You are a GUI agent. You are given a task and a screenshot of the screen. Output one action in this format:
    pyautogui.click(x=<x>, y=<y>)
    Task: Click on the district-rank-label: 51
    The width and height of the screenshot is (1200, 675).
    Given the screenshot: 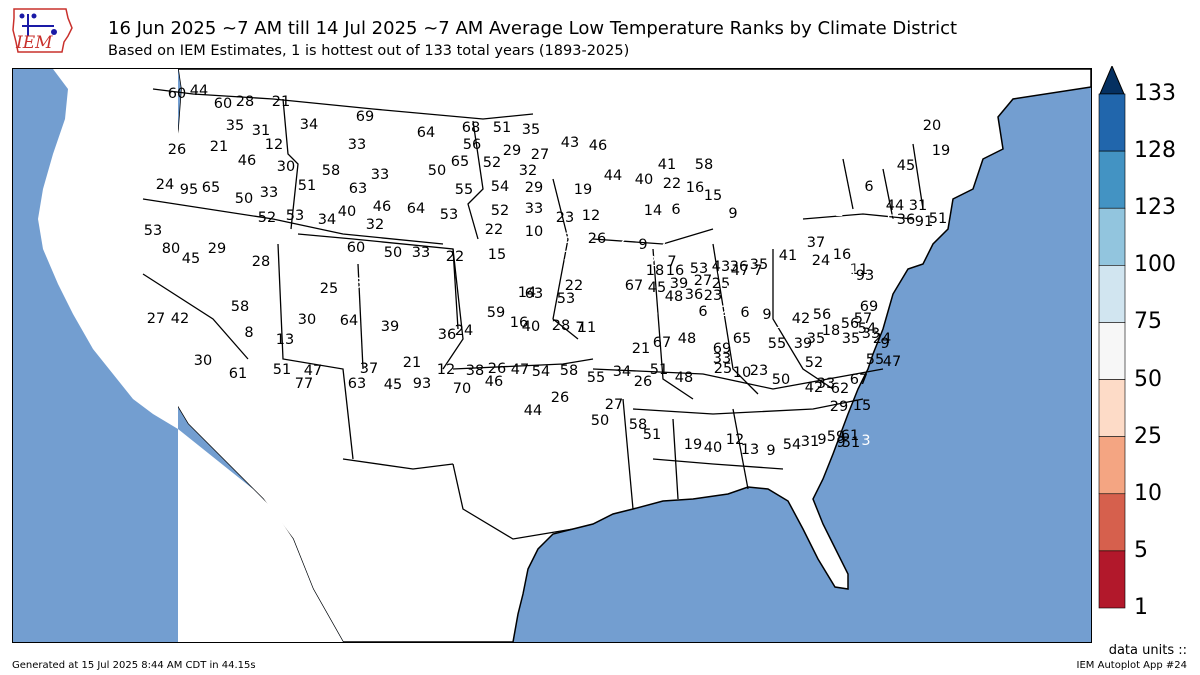 What is the action you would take?
    pyautogui.click(x=659, y=370)
    